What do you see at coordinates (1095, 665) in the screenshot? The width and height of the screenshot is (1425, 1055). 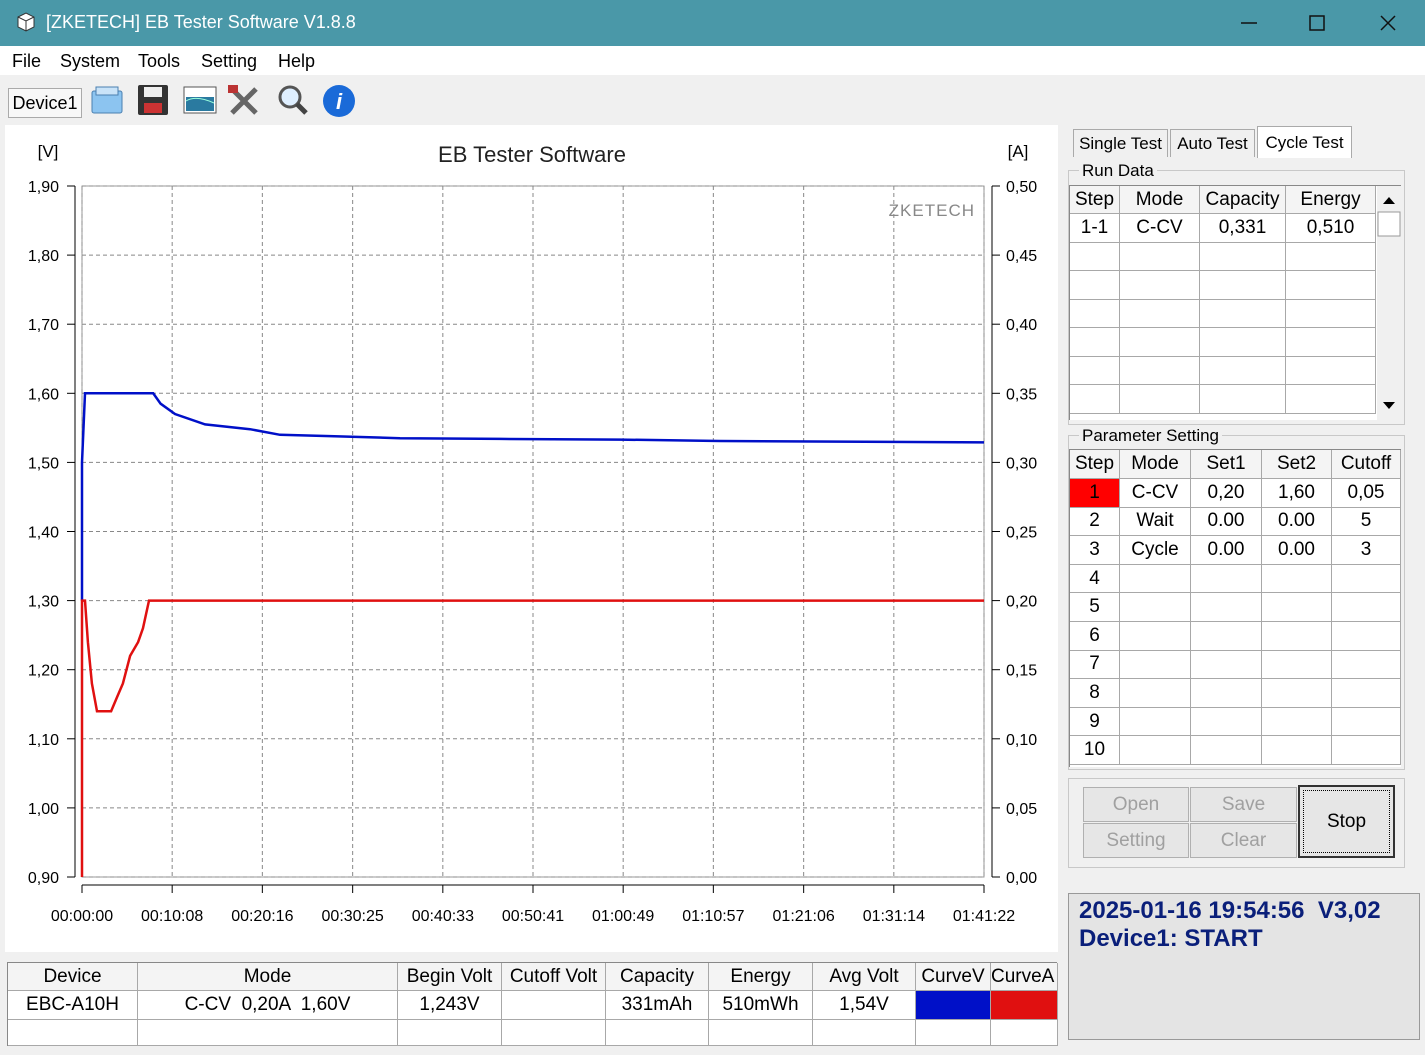 I see `table-cell: 7` at bounding box center [1095, 665].